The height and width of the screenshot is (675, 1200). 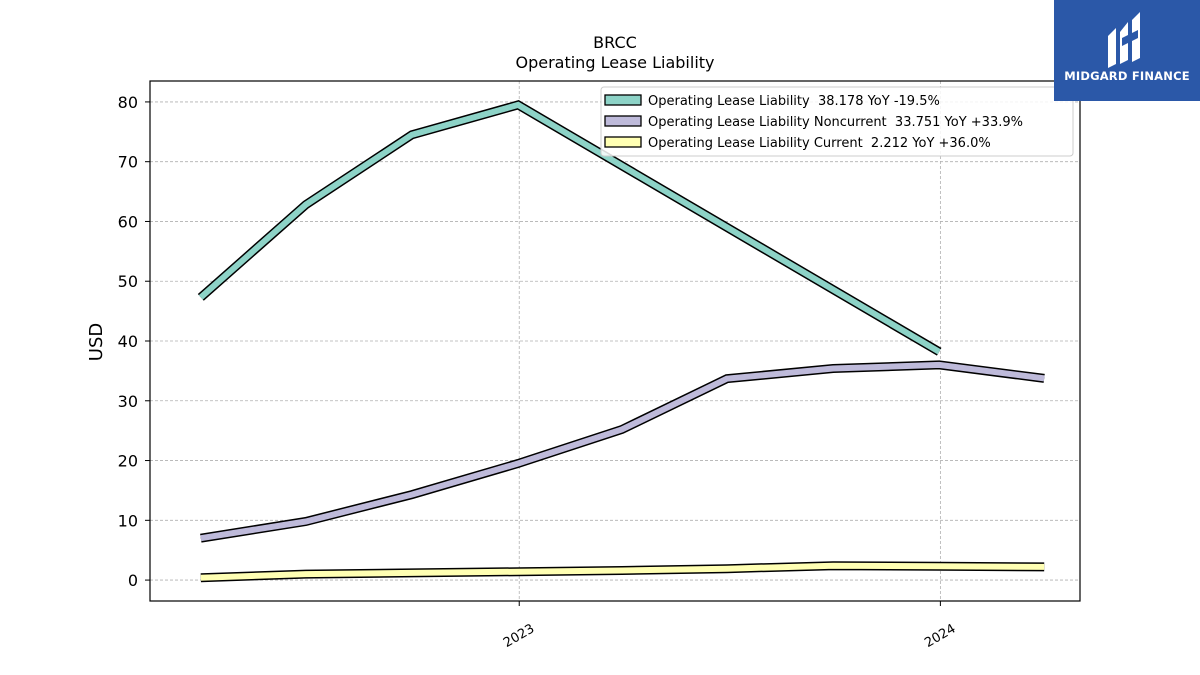 What do you see at coordinates (128, 102) in the screenshot?
I see `y-tick-label: 80` at bounding box center [128, 102].